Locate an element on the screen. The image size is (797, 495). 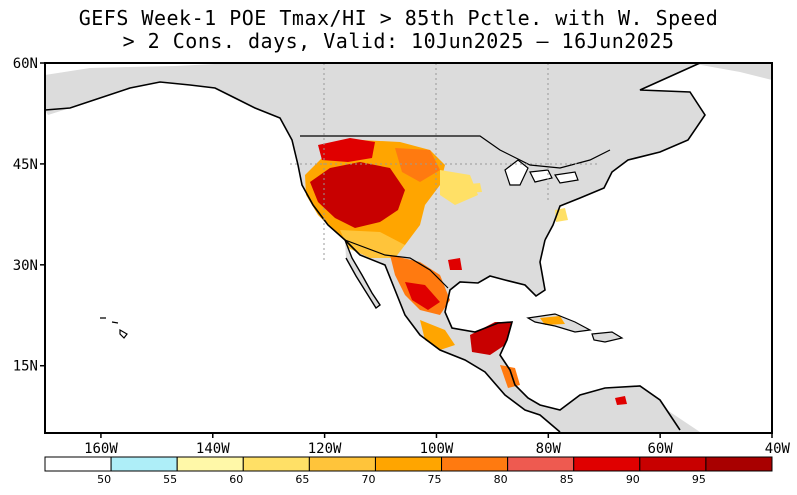
heat-region-northwest is located at coordinates (346, 150).